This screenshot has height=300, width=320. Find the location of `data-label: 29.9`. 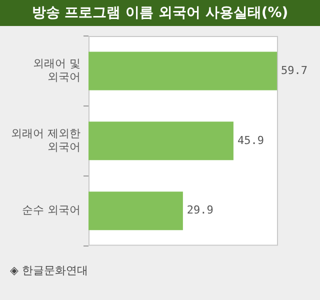

data-label: 29.9 is located at coordinates (200, 210).